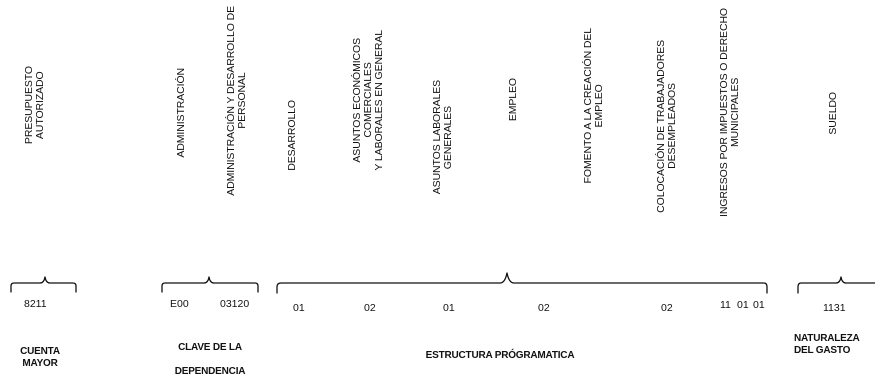 Image resolution: width=875 pixels, height=378 pixels. I want to click on brace-estructura, so click(522, 283).